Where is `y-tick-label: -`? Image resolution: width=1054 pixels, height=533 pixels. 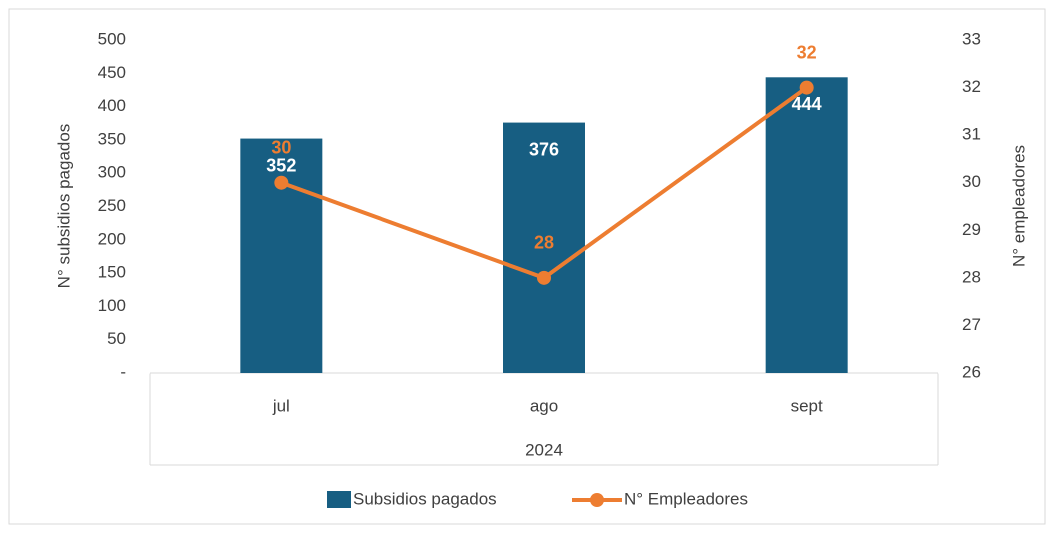
y-tick-label: - is located at coordinates (123, 371).